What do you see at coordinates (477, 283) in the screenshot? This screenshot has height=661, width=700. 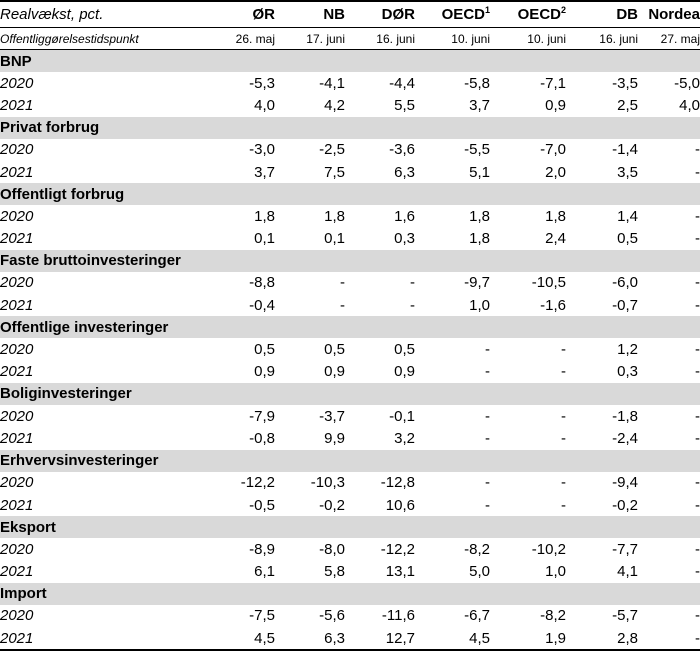 I see `table-cell: -9,7` at bounding box center [477, 283].